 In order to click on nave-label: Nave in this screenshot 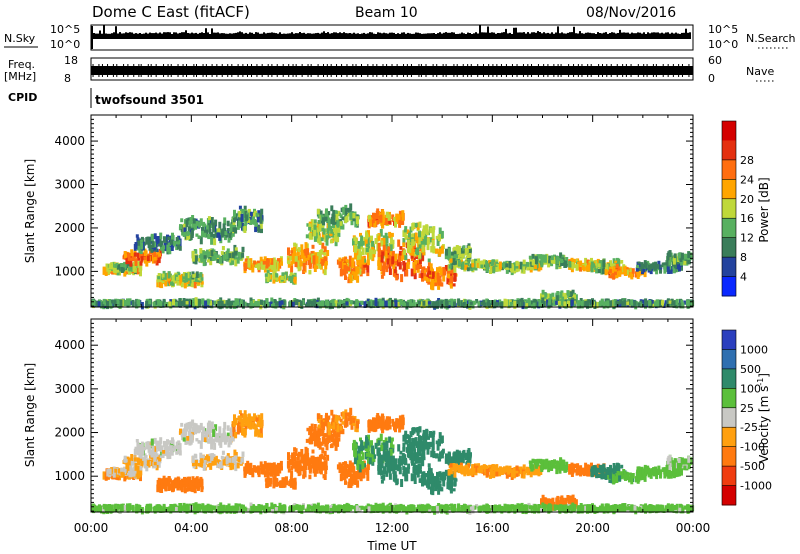, I will do `click(760, 71)`.